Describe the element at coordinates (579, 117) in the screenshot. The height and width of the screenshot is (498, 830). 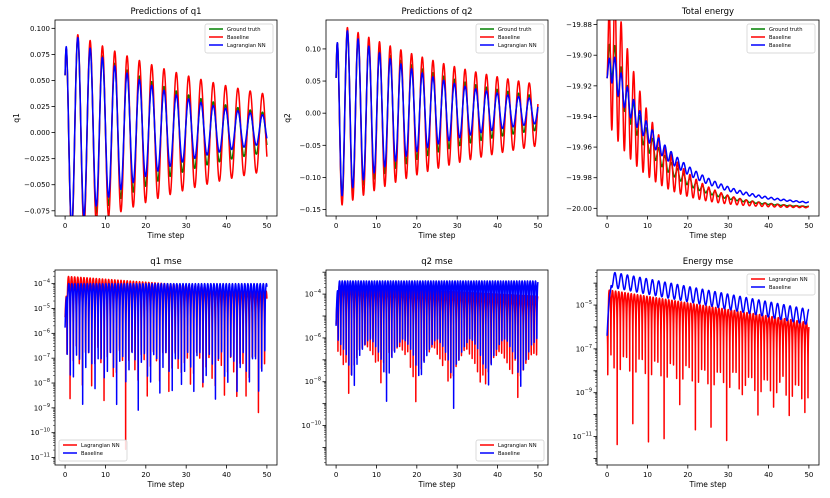
I see `y-tick-label: −19.94` at that location.